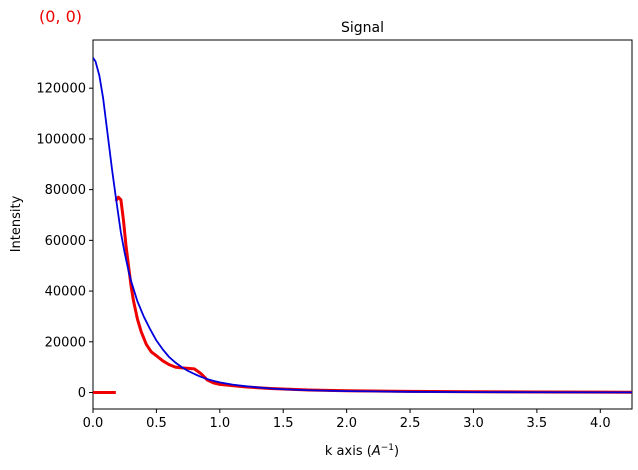 The image size is (638, 470). Describe the element at coordinates (16, 223) in the screenshot. I see `y-axis-label: Intensity` at that location.